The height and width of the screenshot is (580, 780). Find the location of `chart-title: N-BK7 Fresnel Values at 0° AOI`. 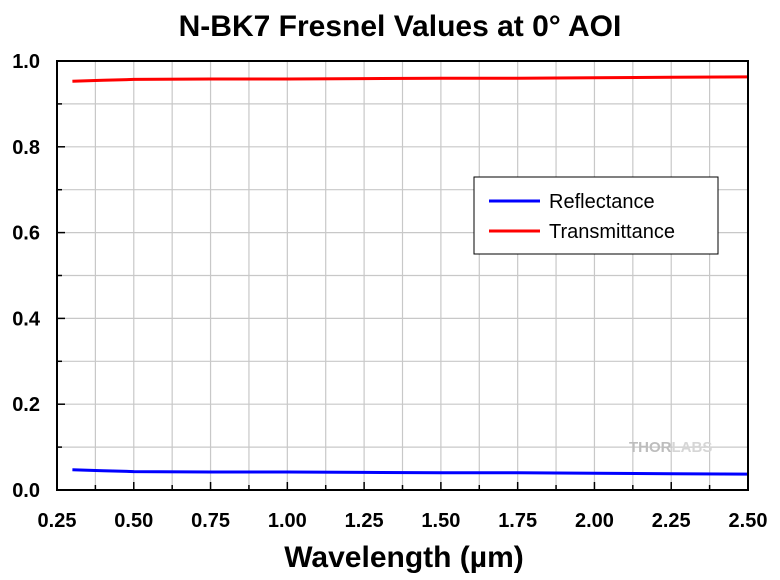

chart-title: N-BK7 Fresnel Values at 0° AOI is located at coordinates (400, 26).